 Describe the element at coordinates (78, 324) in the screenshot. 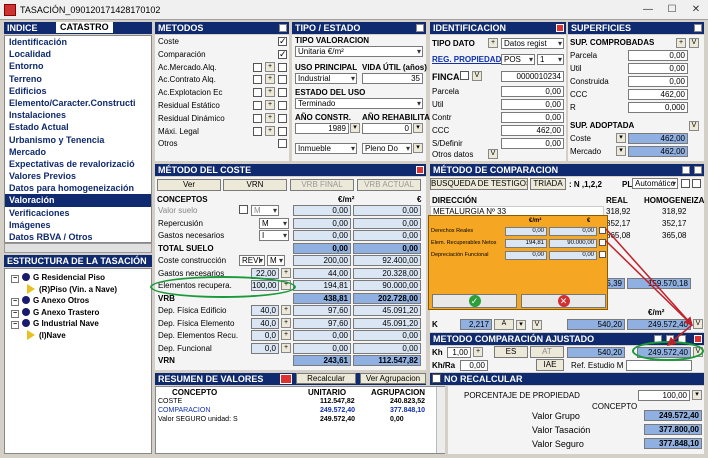

I see `tree-item: − G Industrial Nave` at that location.